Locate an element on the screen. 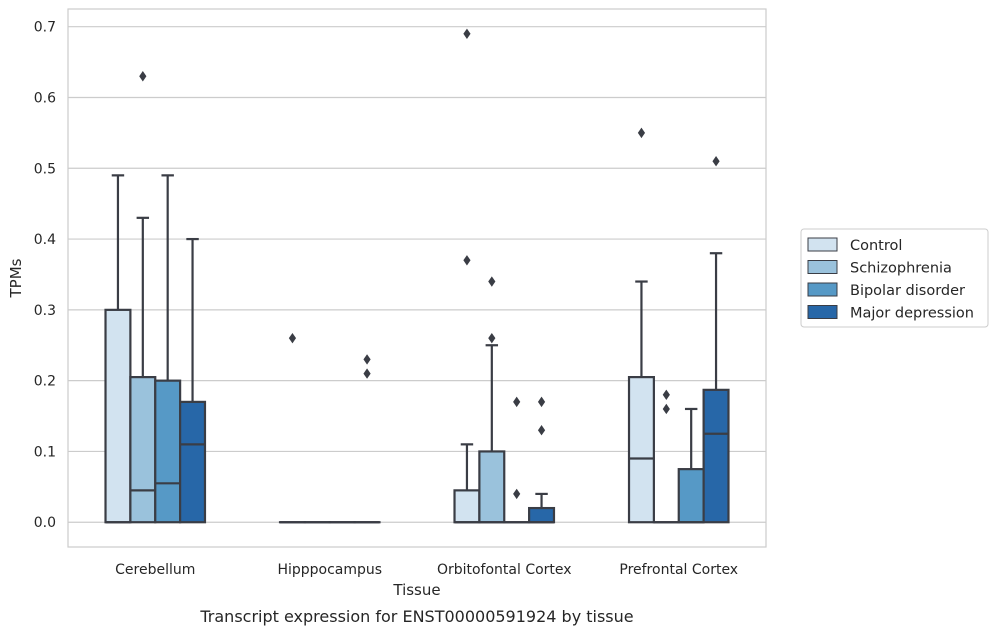 This screenshot has width=997, height=634. y-tick-label: 0.3 is located at coordinates (45, 311).